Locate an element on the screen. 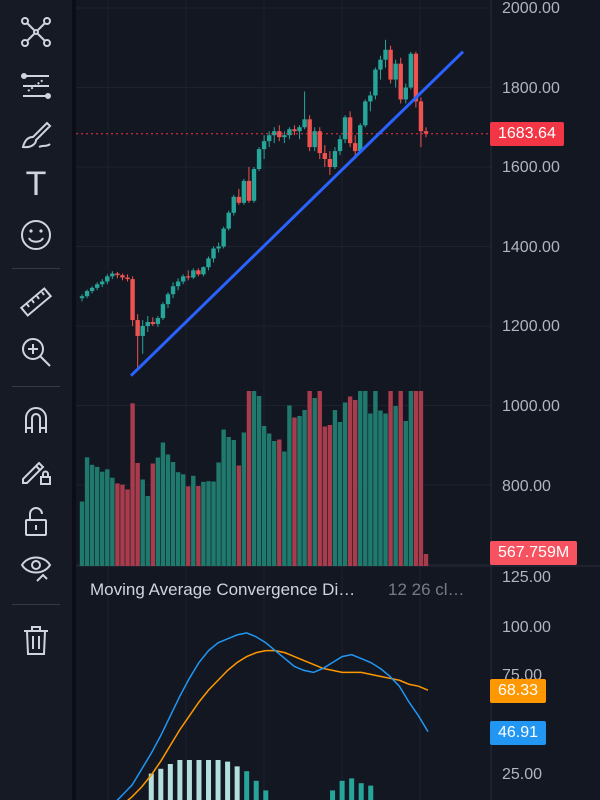 The height and width of the screenshot is (800, 600). trash-icon is located at coordinates (36, 640).